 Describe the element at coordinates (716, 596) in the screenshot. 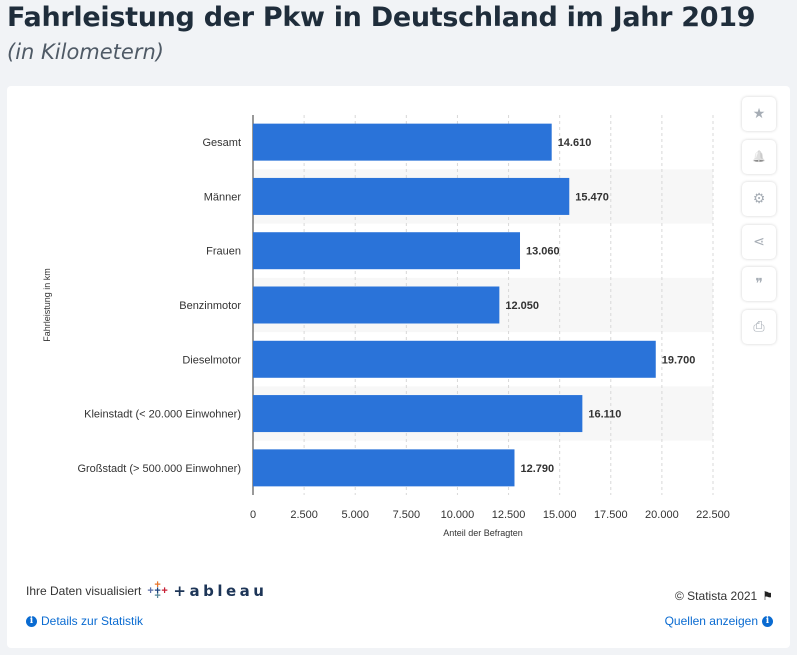

I see `copyright-text: © Statista 2021` at that location.